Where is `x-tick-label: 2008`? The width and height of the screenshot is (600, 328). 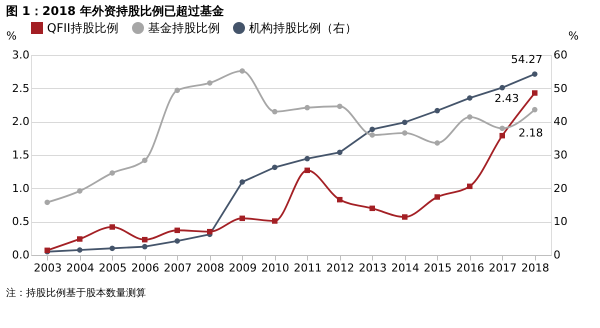 x-tick-label: 2008 is located at coordinates (210, 268).